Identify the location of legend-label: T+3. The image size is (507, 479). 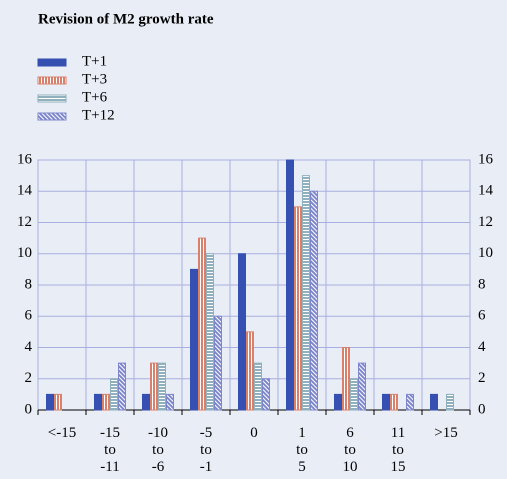
(94, 79).